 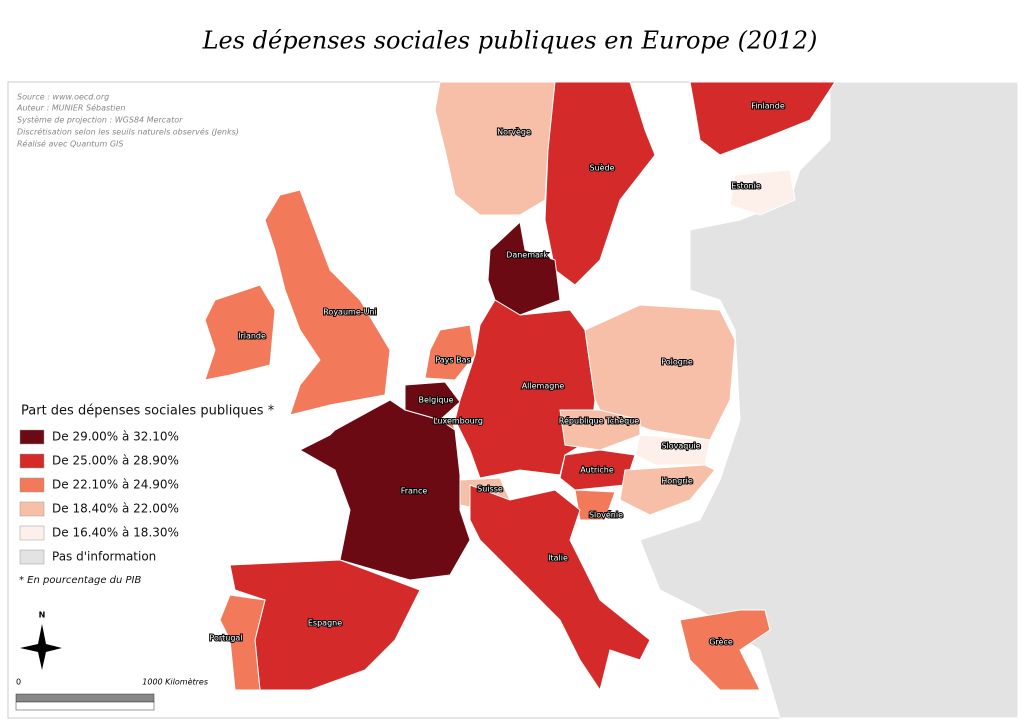 I want to click on country-label: France, so click(x=414, y=491).